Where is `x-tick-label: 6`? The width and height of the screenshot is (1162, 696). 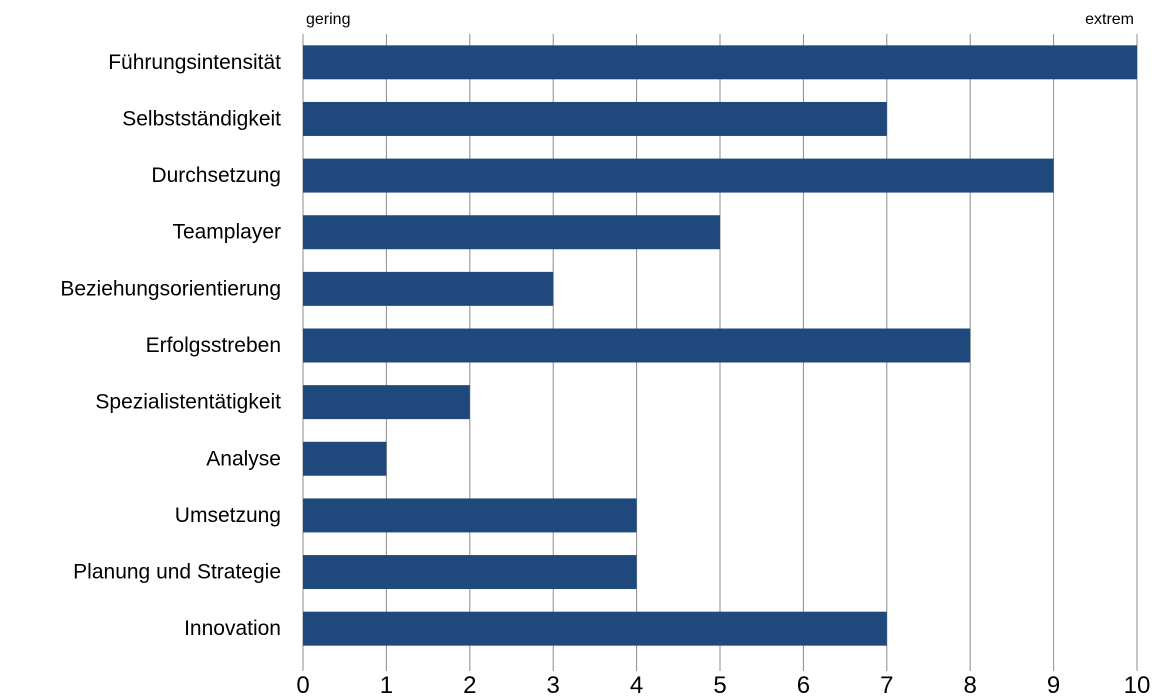 x-tick-label: 6 is located at coordinates (803, 684).